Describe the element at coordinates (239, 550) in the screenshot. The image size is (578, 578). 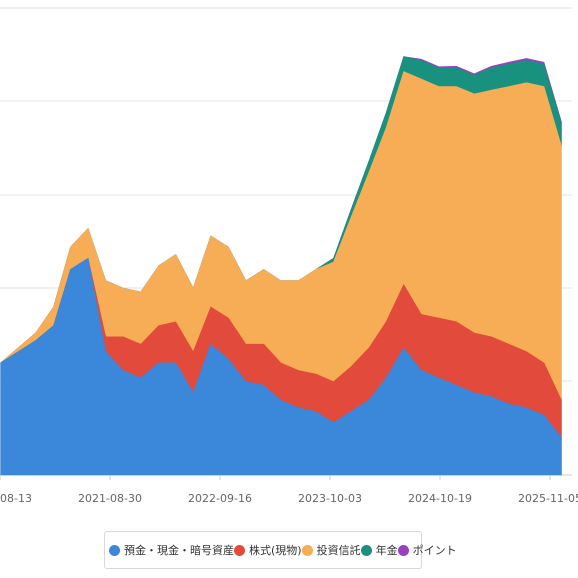
I see `legend-marker-stocks` at that location.